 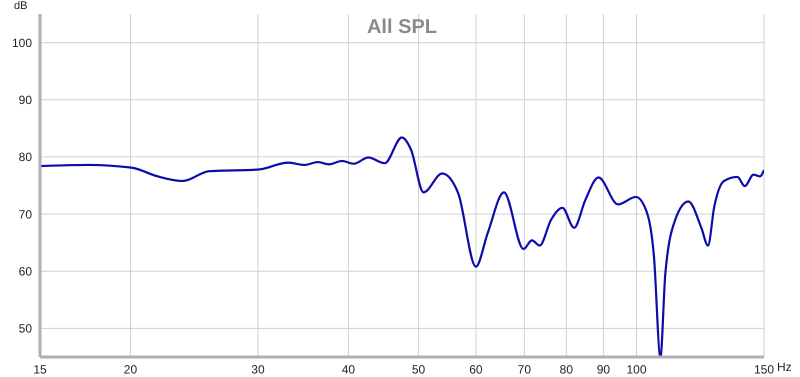 I want to click on y-axis-title: dB, so click(x=21, y=6).